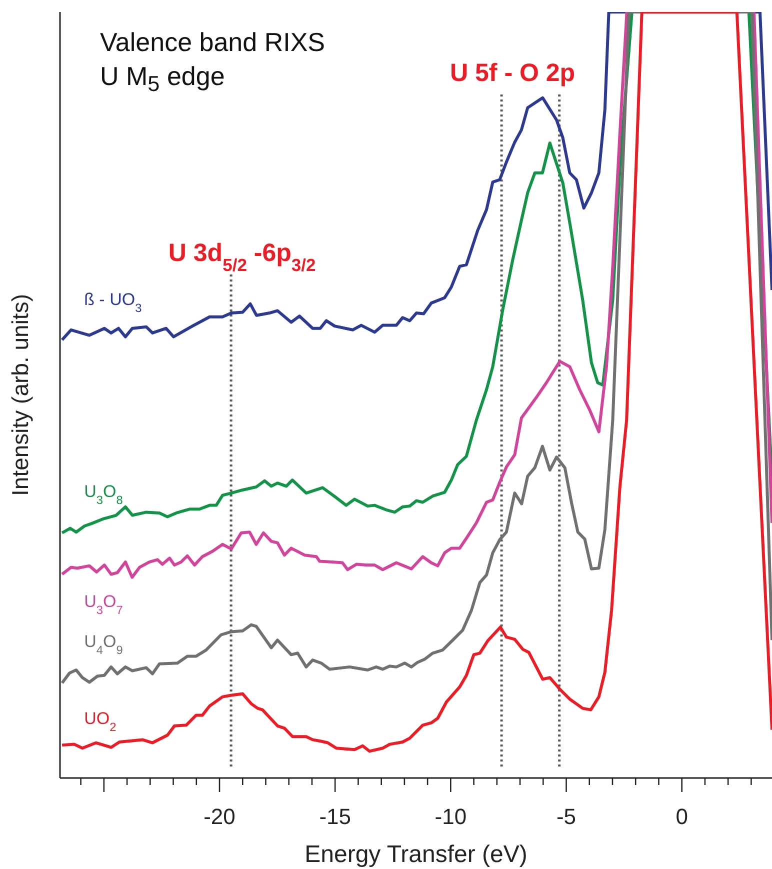  Describe the element at coordinates (335, 816) in the screenshot. I see `x-tick-label: -15` at that location.